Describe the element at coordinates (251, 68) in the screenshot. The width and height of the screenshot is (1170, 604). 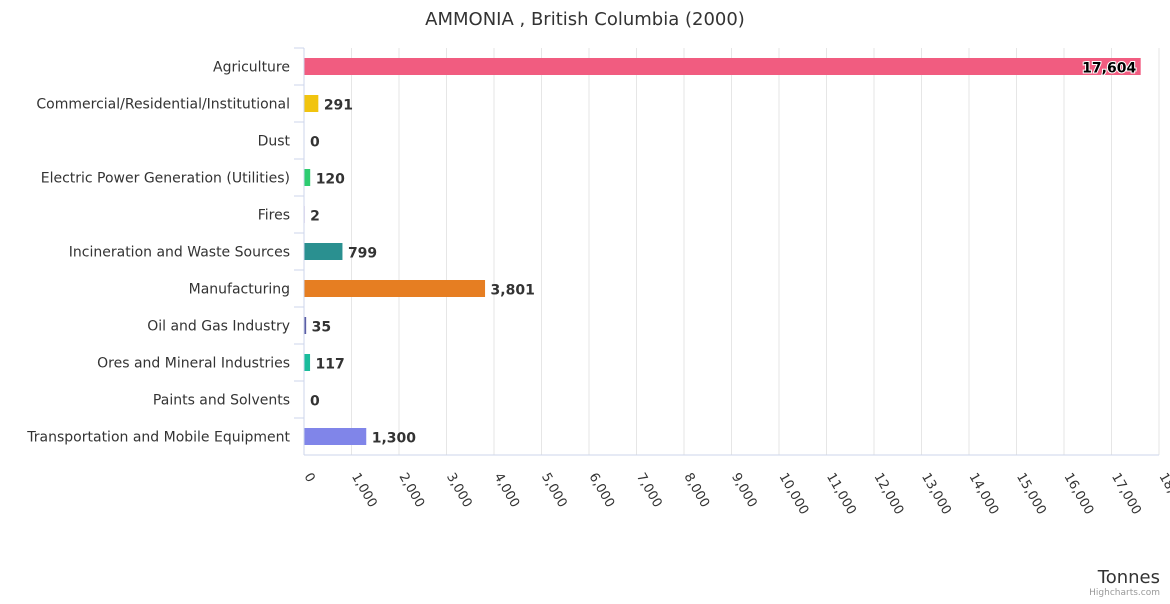
I see `category-label: Agriculture` at that location.